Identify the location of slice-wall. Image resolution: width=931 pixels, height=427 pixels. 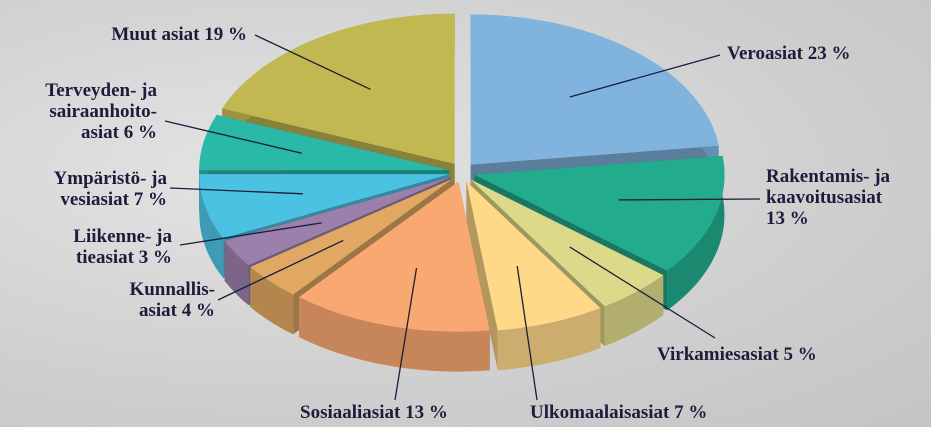
(482, 276).